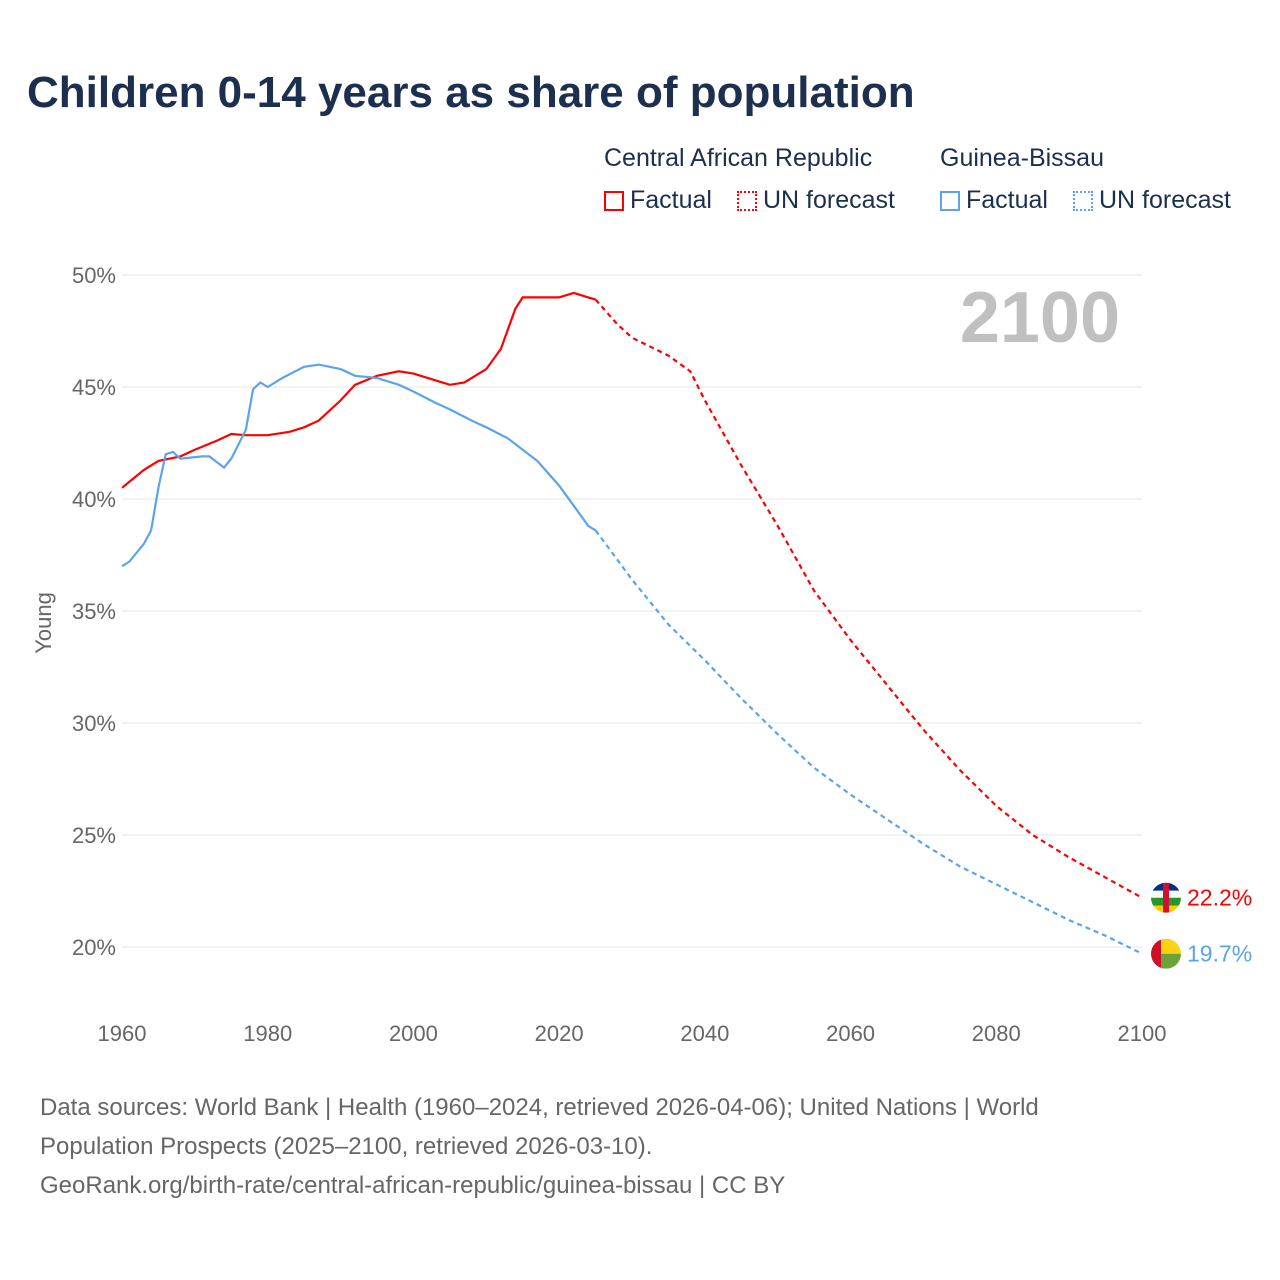 The width and height of the screenshot is (1280, 1280). I want to click on flag-car-icon, so click(1166, 897).